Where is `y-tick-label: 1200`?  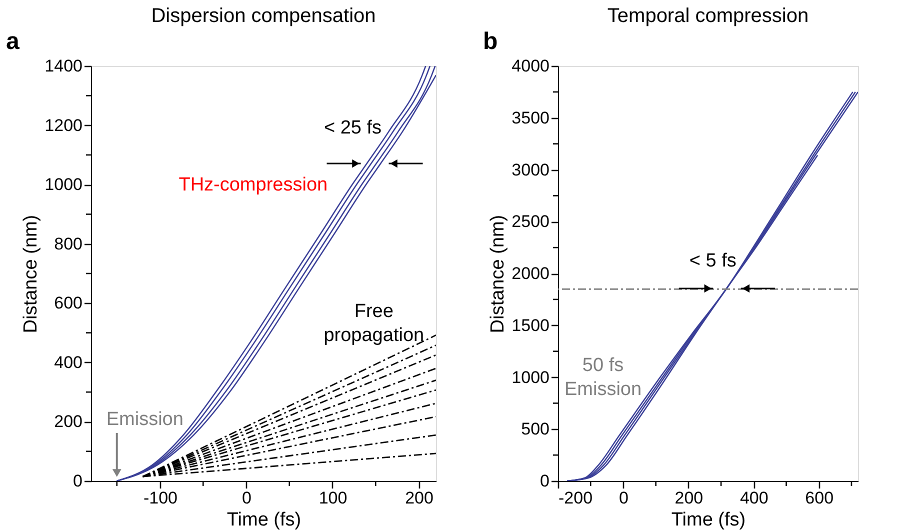
y-tick-label: 1200 is located at coordinates (63, 125).